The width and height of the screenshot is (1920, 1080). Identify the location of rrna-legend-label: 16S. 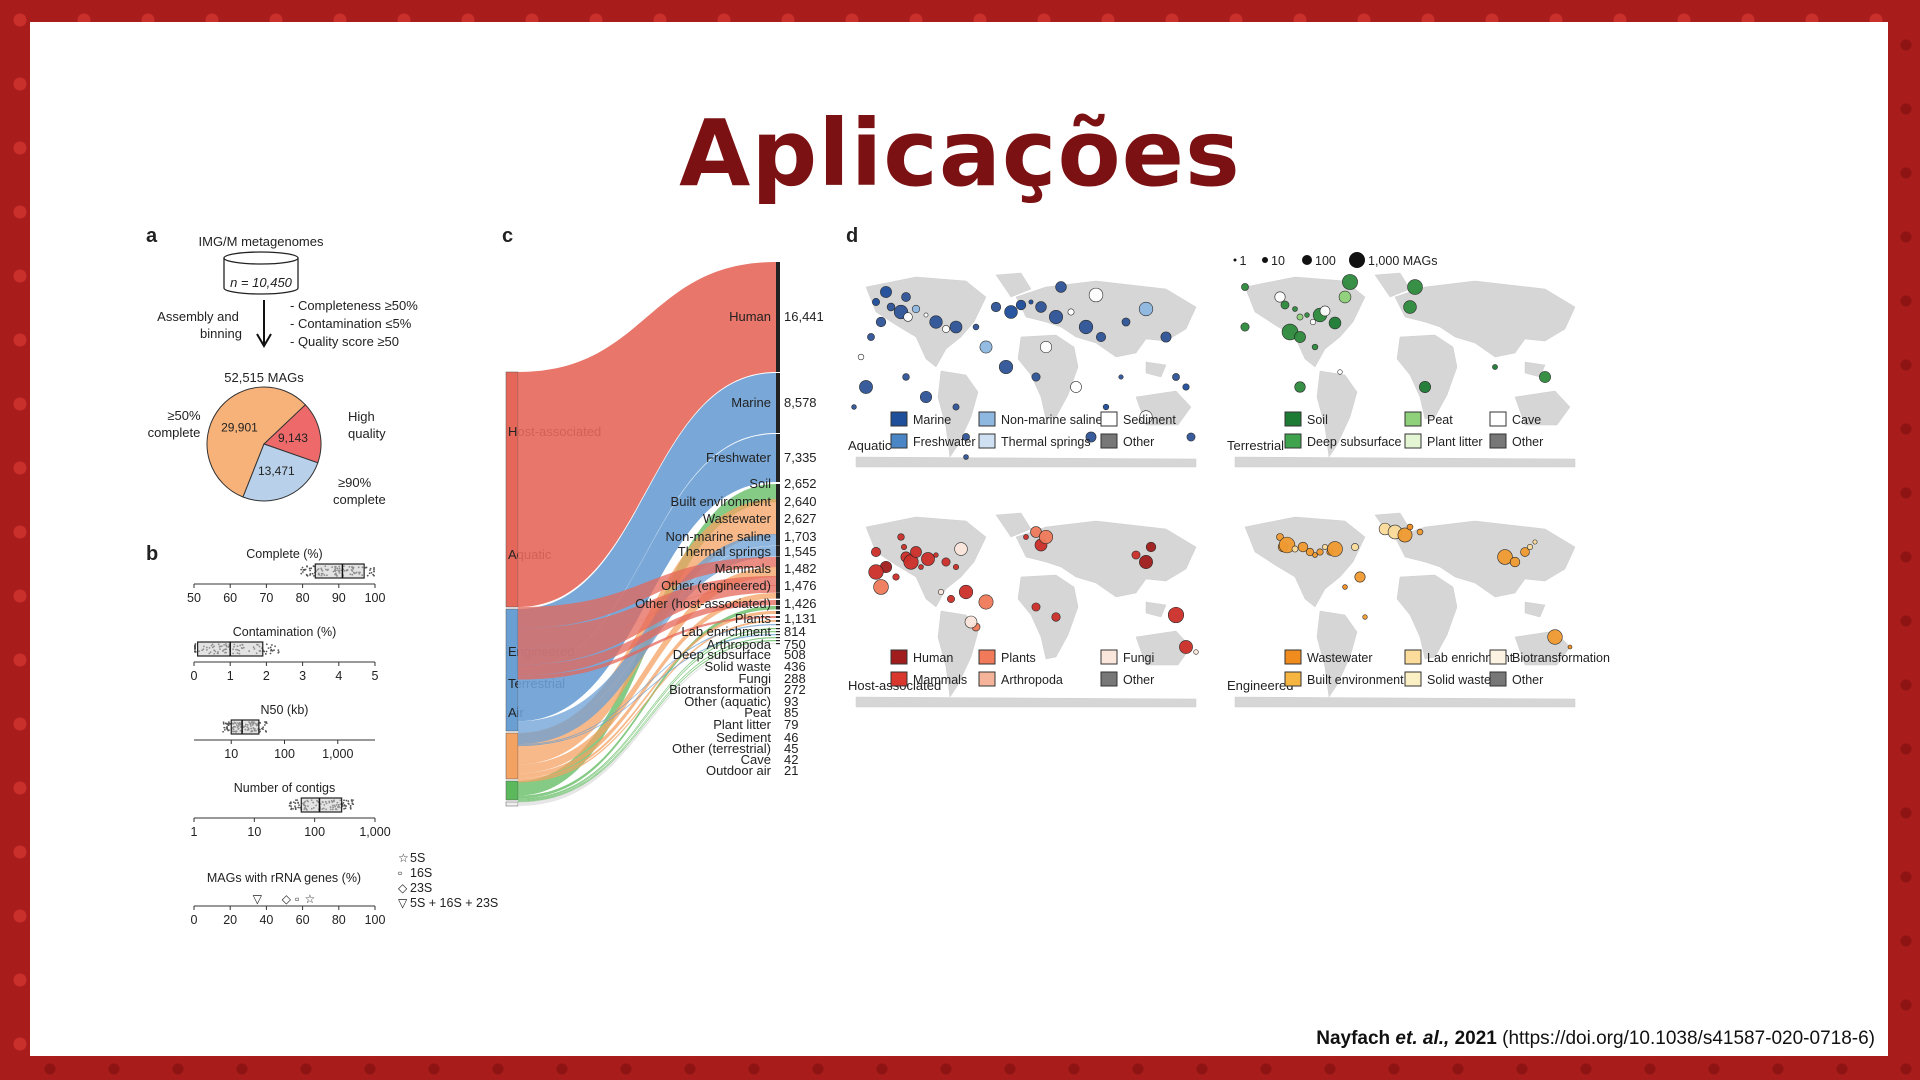
(421, 873).